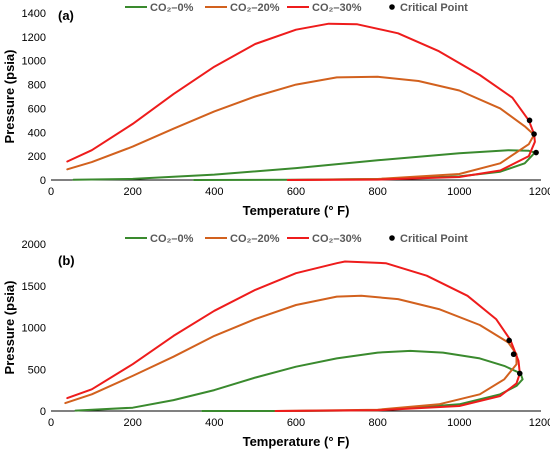 The height and width of the screenshot is (455, 550). I want to click on y-tick-label: 1400, so click(34, 14).